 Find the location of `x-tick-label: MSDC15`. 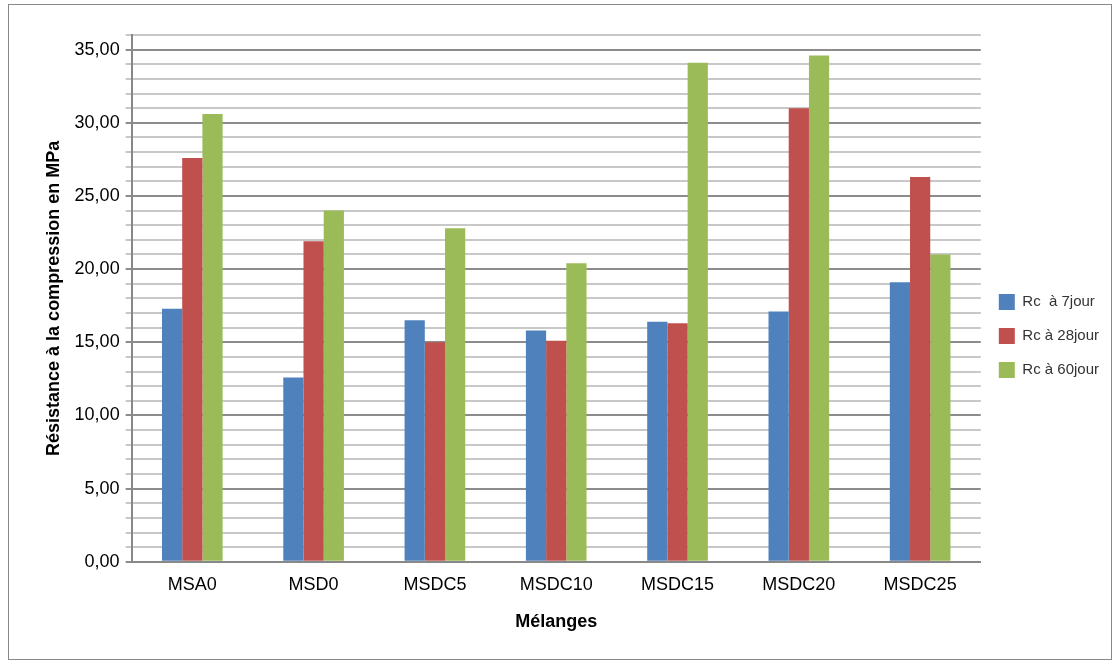

x-tick-label: MSDC15 is located at coordinates (678, 583).